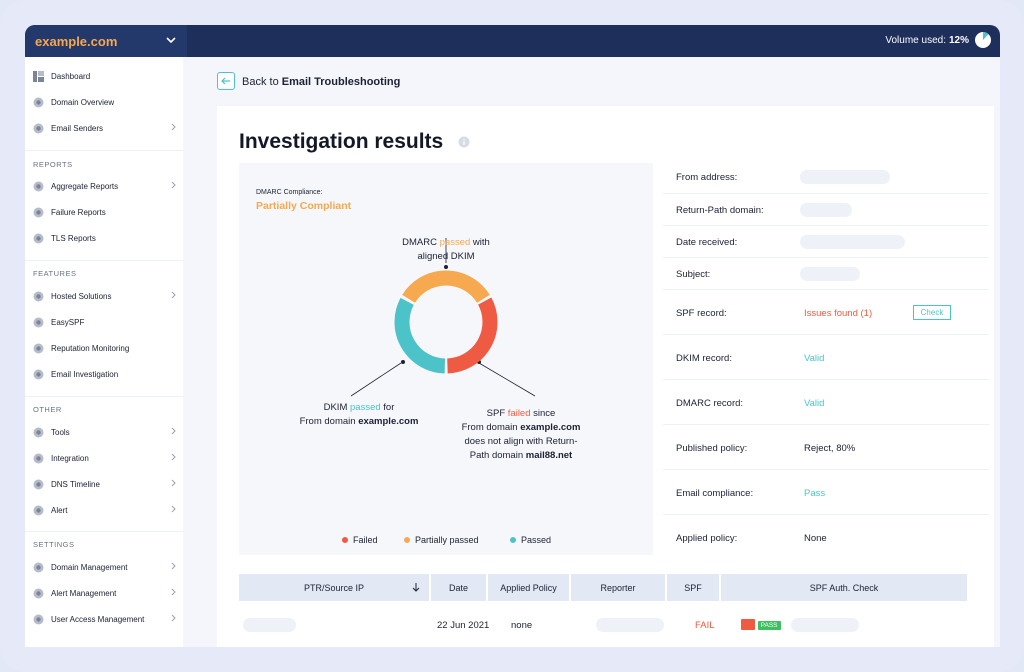 The width and height of the screenshot is (1024, 672). What do you see at coordinates (107, 296) in the screenshot?
I see `sidebar-item-hosted-solutions: Hosted Solutions` at bounding box center [107, 296].